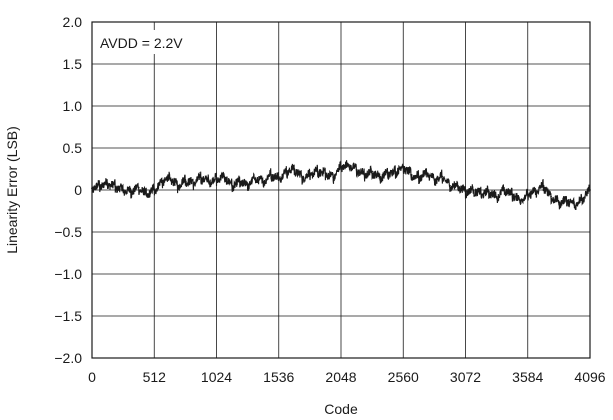  Describe the element at coordinates (216, 377) in the screenshot. I see `x-tick-label: 1024` at that location.